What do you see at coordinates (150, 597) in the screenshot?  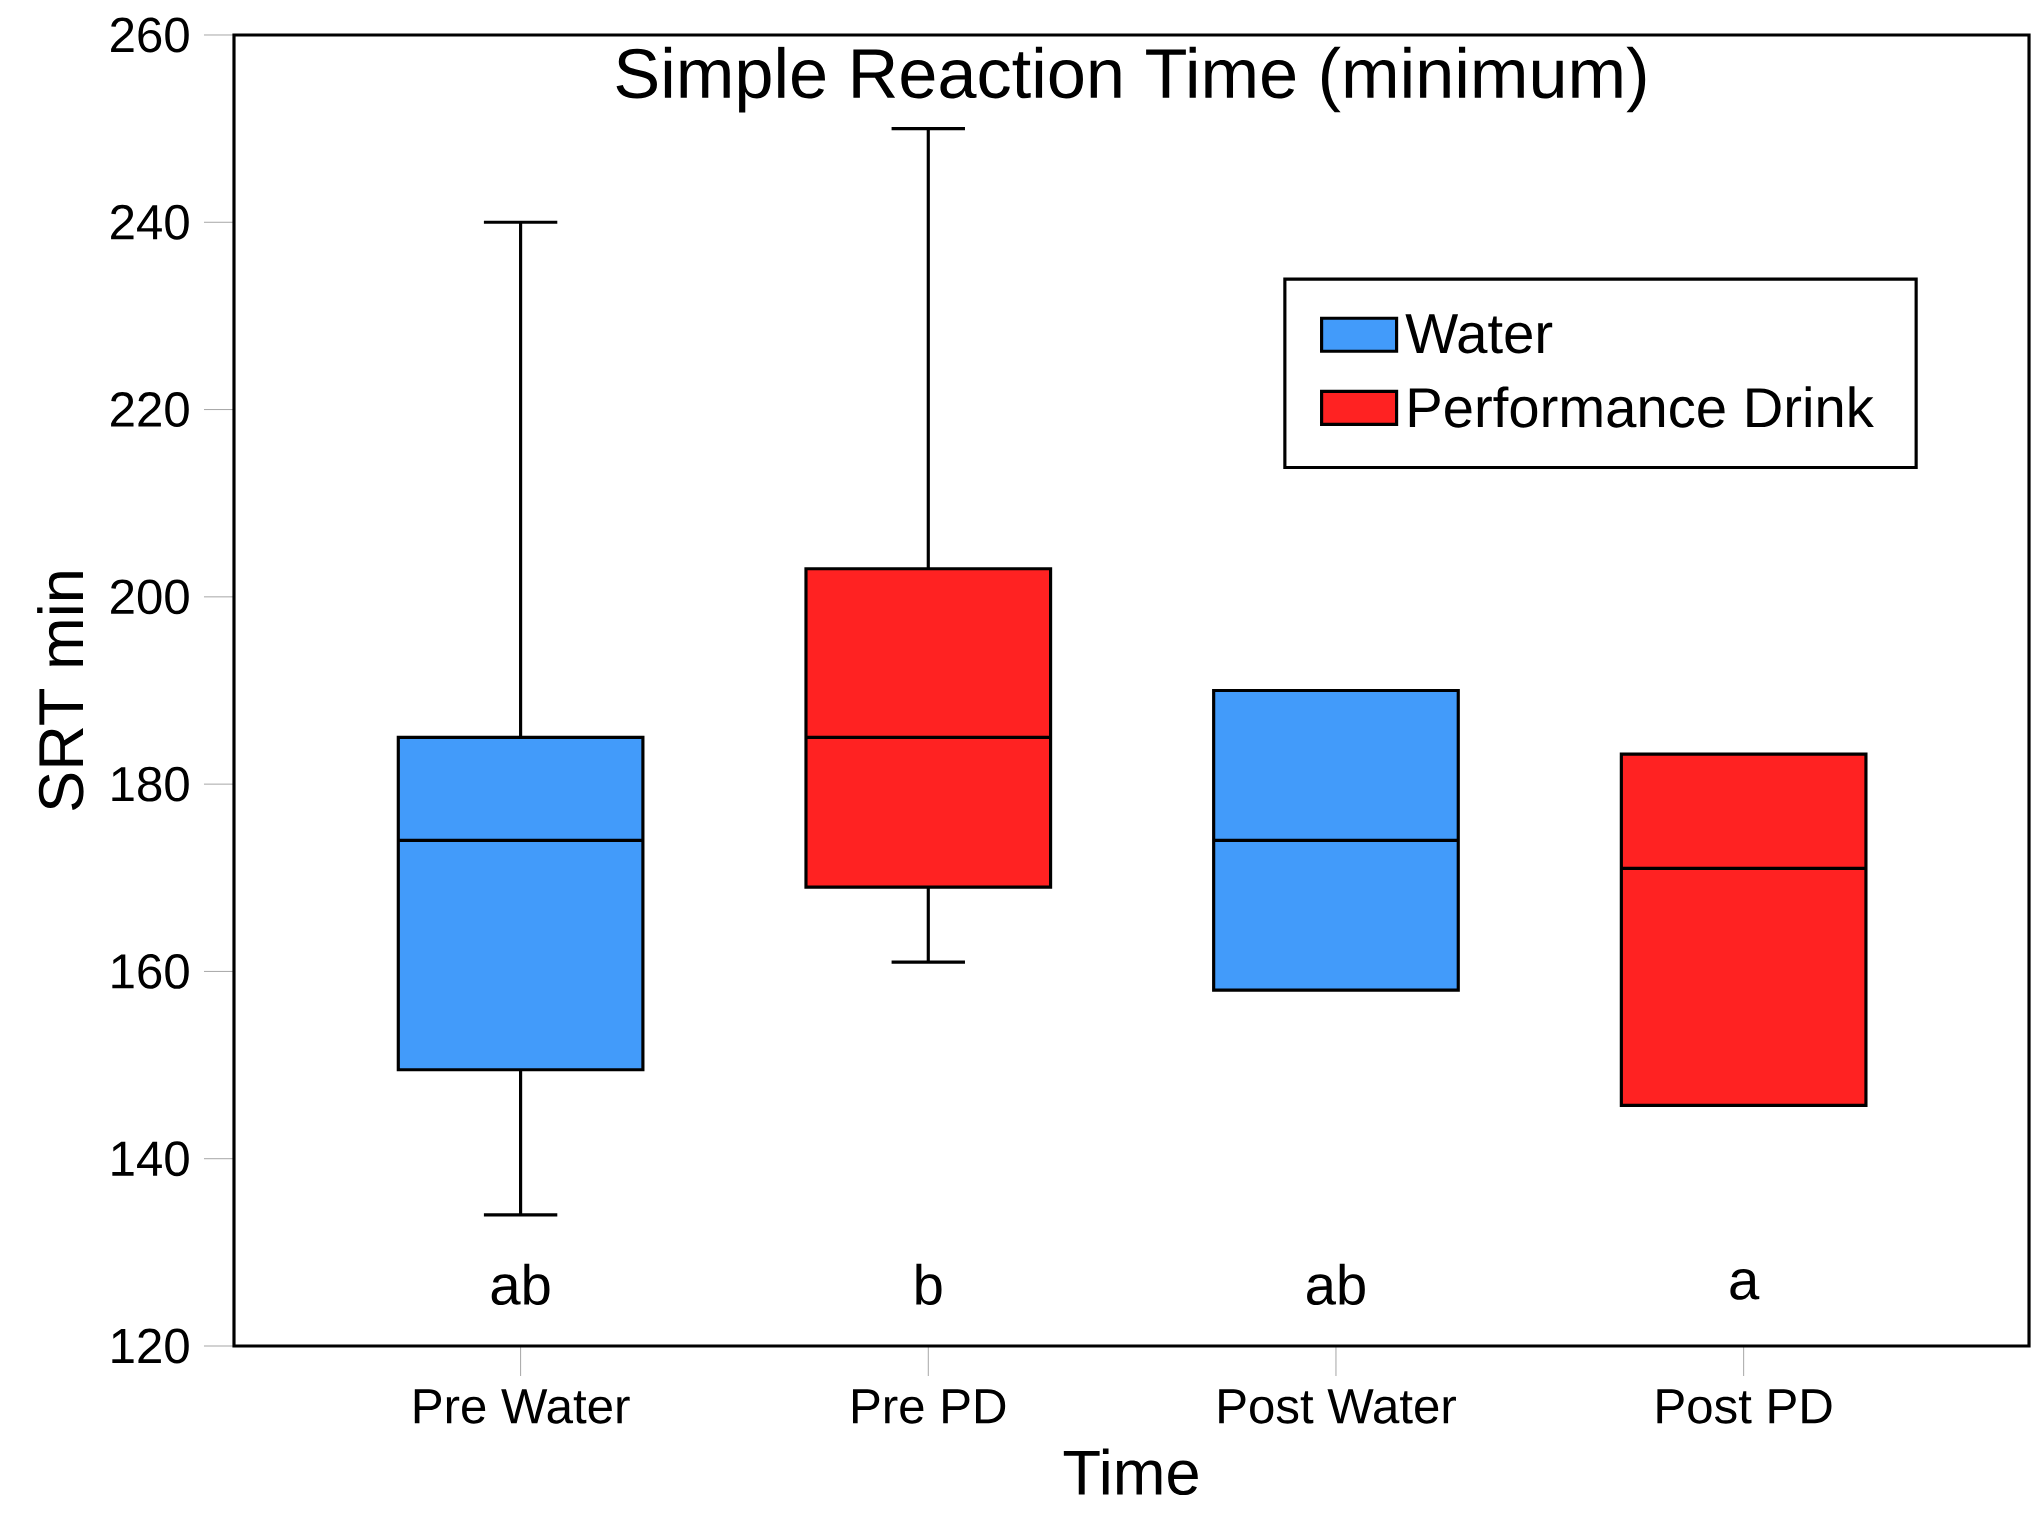 I see `y-tick-label: 200` at bounding box center [150, 597].